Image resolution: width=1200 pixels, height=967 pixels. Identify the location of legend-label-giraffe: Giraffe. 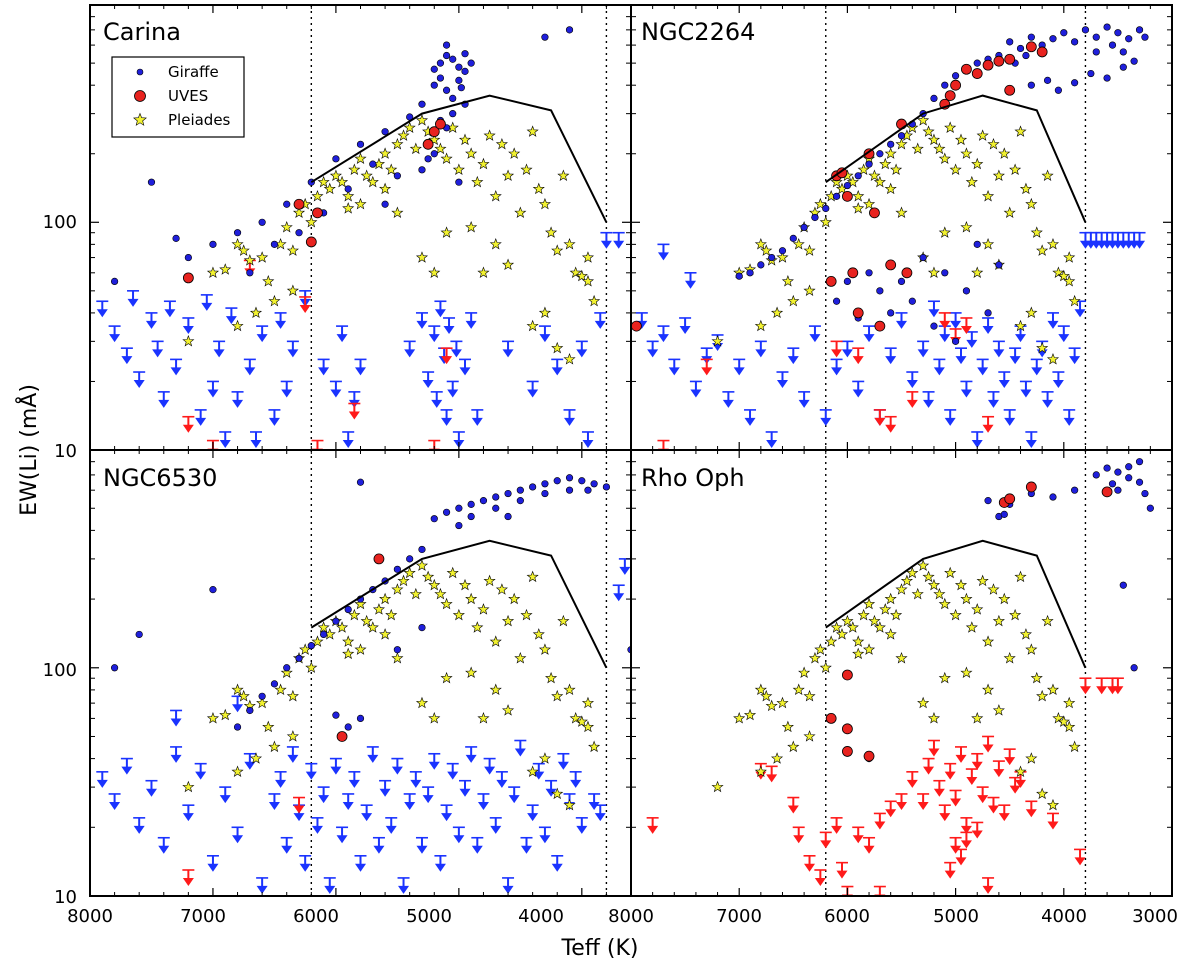
(193, 72).